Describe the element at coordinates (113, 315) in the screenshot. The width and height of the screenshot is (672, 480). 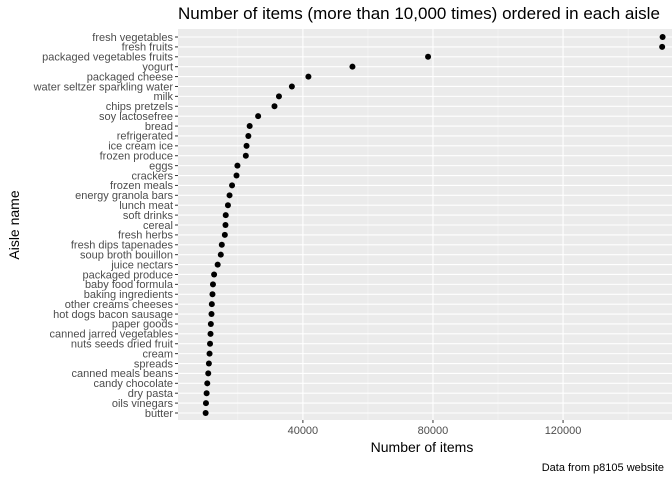
I see `y-tick-label: hot dogs bacon sausage` at that location.